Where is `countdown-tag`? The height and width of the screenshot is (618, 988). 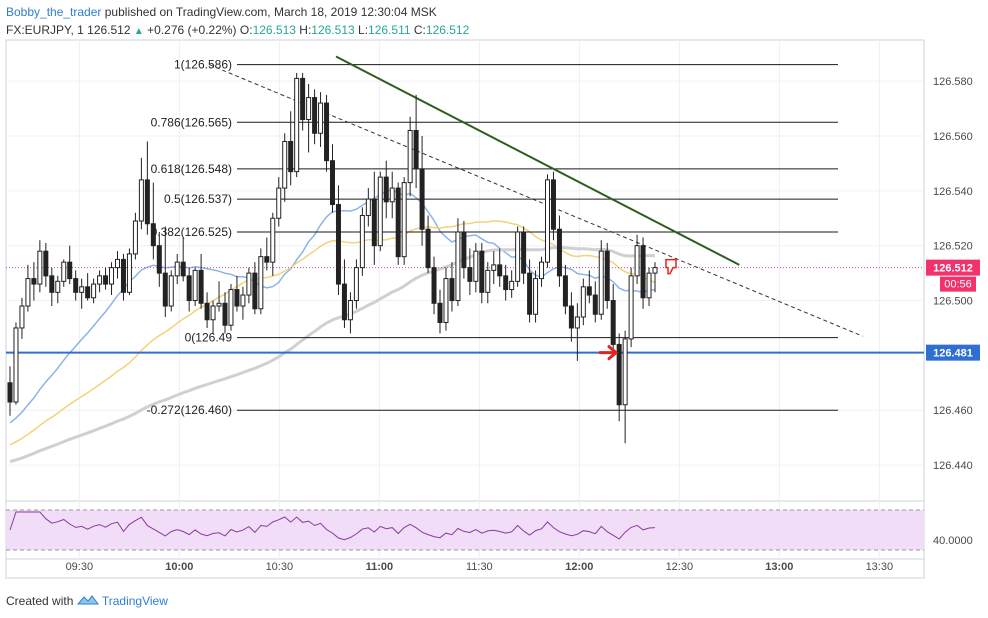 countdown-tag is located at coordinates (958, 284).